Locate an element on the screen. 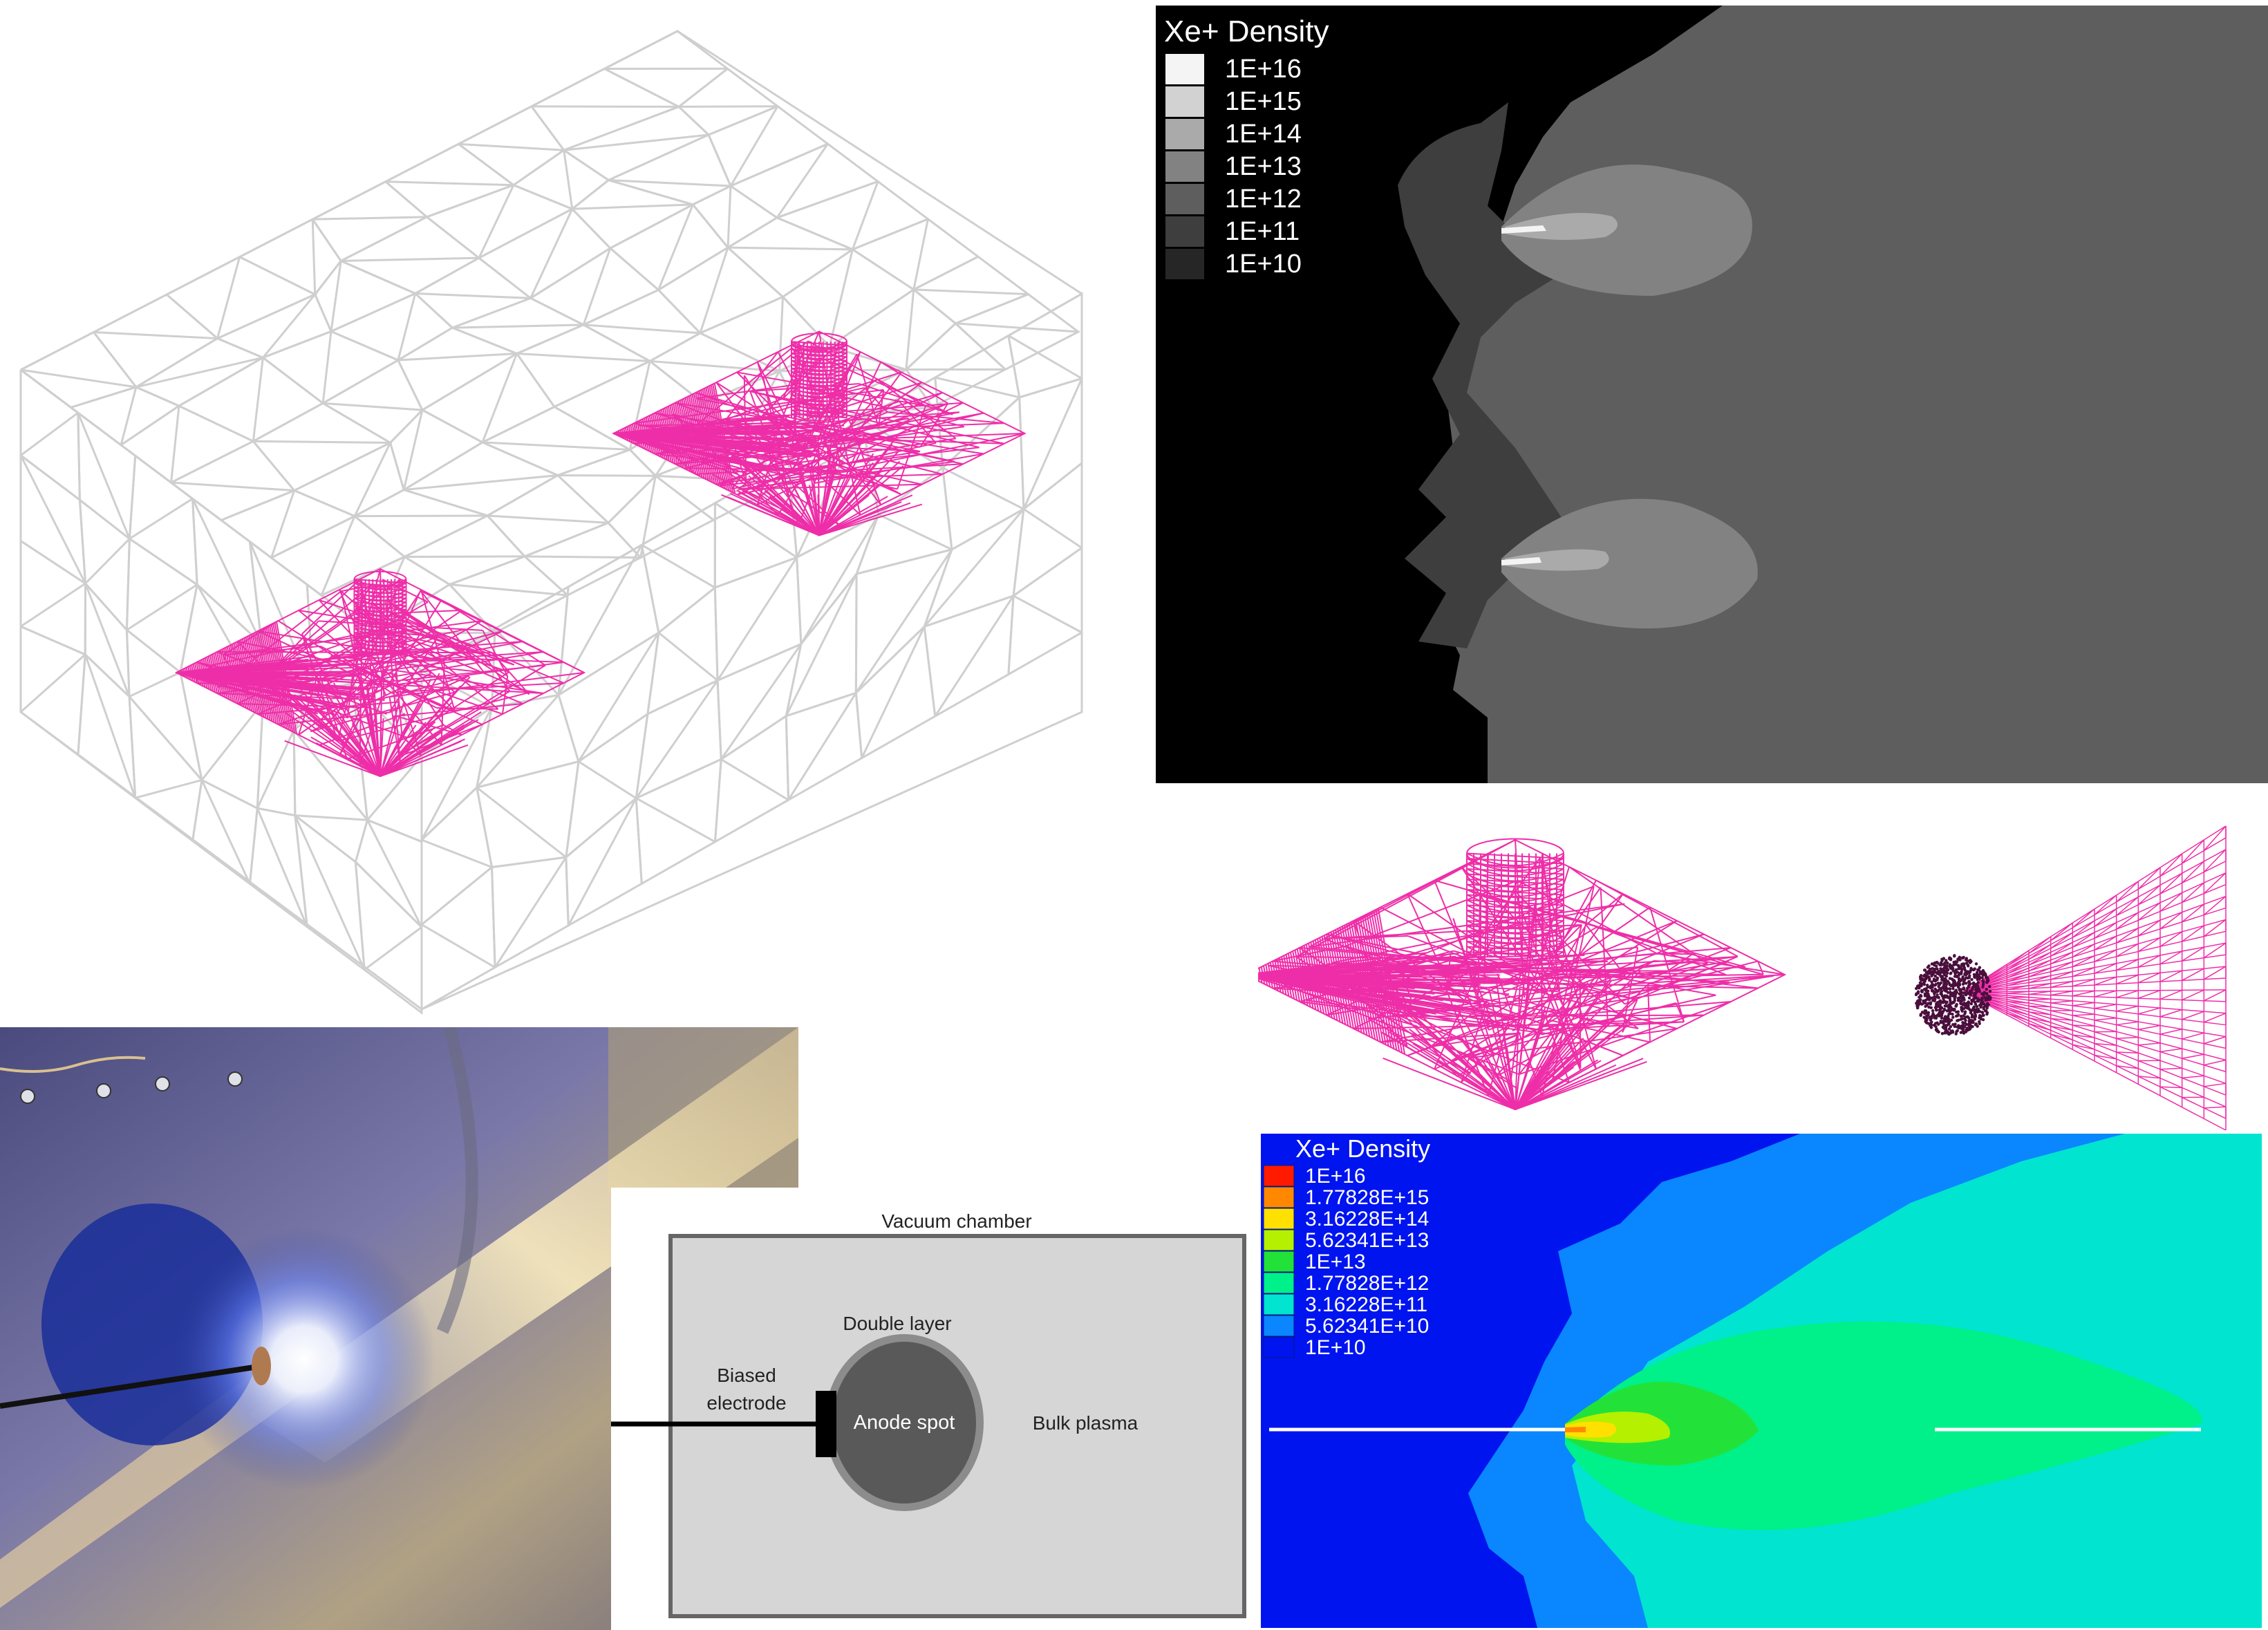 The width and height of the screenshot is (2268, 1630). electrode-wire is located at coordinates (131, 1386).